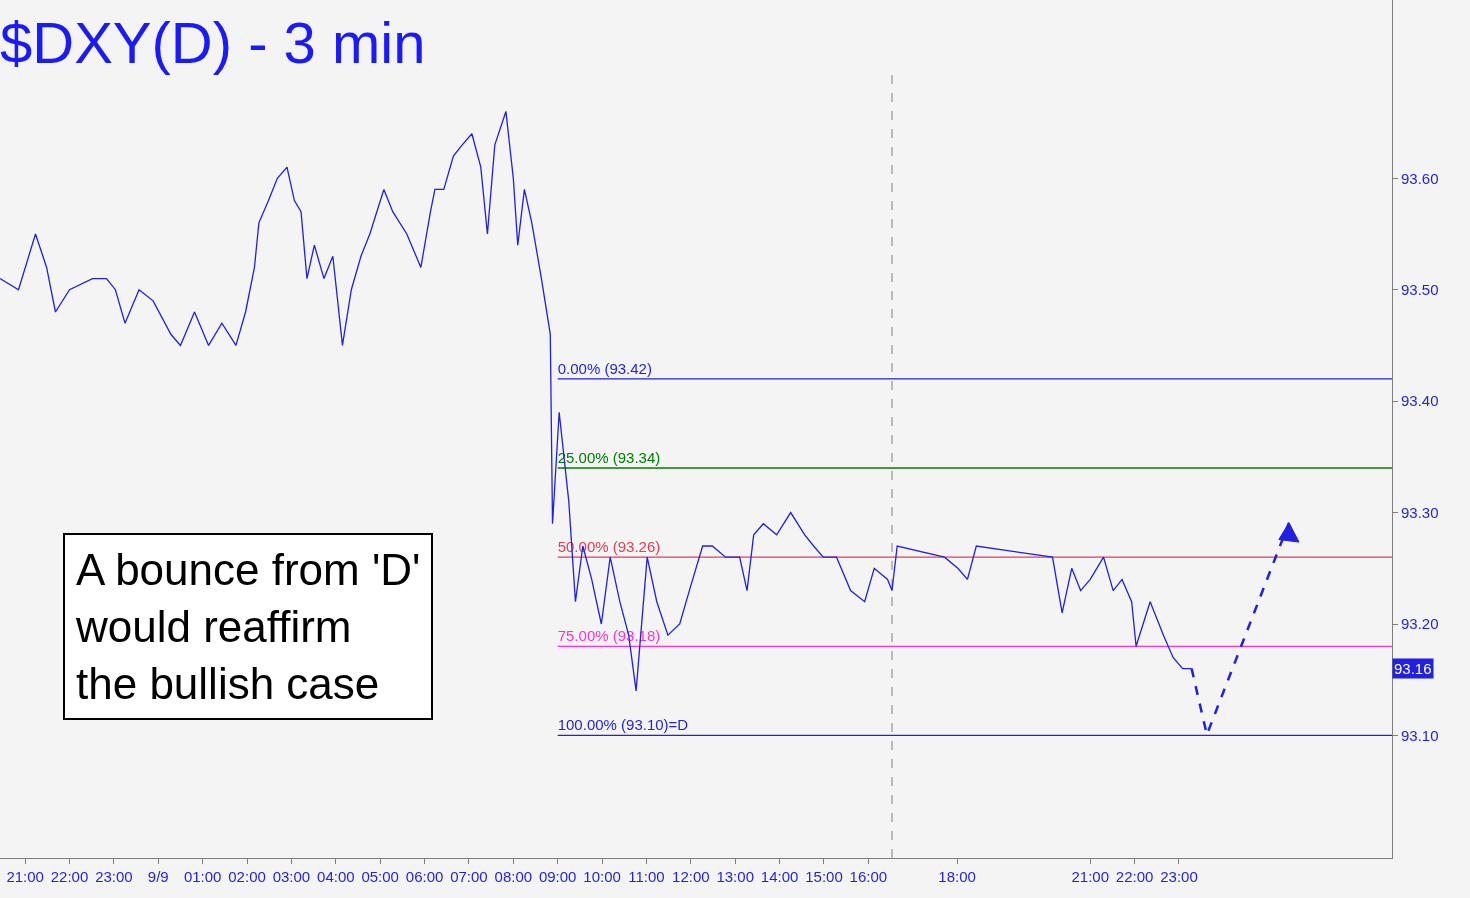  What do you see at coordinates (424, 876) in the screenshot?
I see `x-tick-label: 06:00` at bounding box center [424, 876].